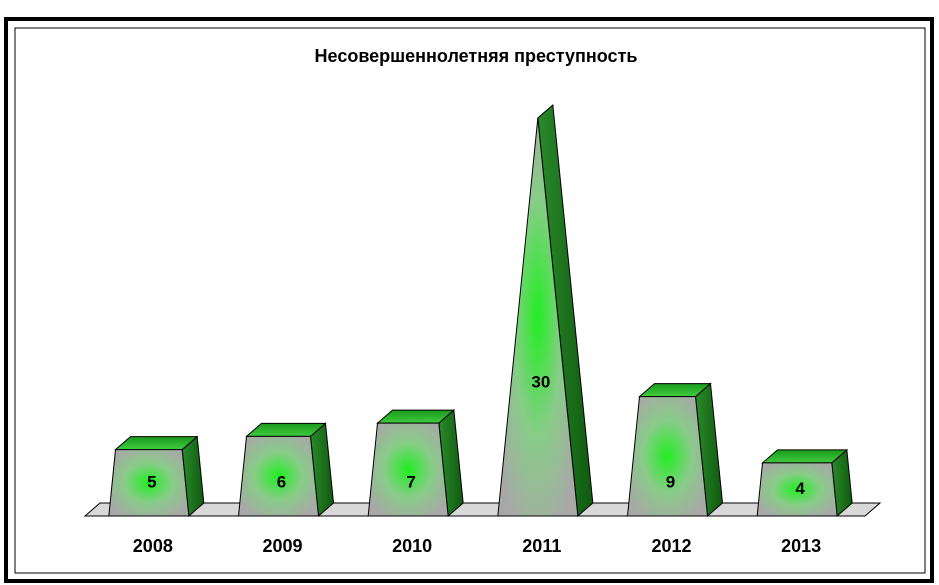  I want to click on chart-title: Несовершеннолетняя преступность, so click(476, 56).